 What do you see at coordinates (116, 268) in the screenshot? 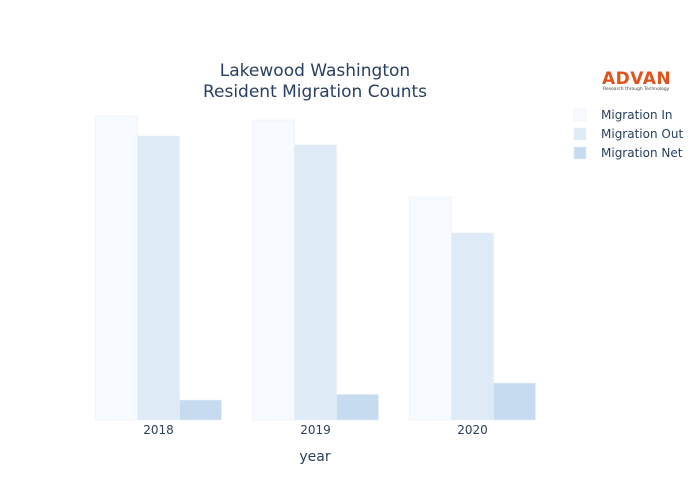
I see `bar-migration-in-2018` at bounding box center [116, 268].